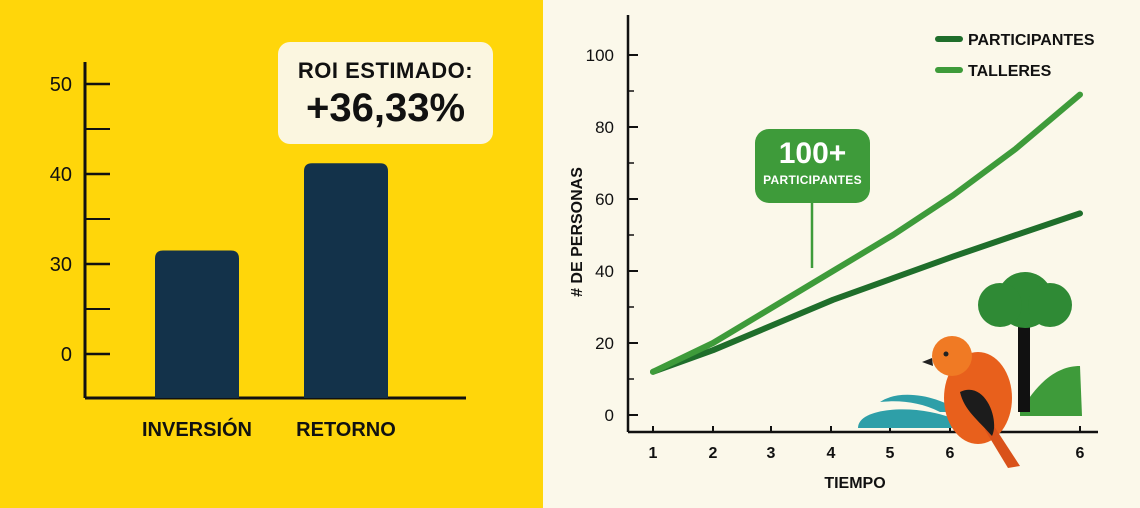 The width and height of the screenshot is (1140, 508). I want to click on wave-shape-small, so click(920, 403).